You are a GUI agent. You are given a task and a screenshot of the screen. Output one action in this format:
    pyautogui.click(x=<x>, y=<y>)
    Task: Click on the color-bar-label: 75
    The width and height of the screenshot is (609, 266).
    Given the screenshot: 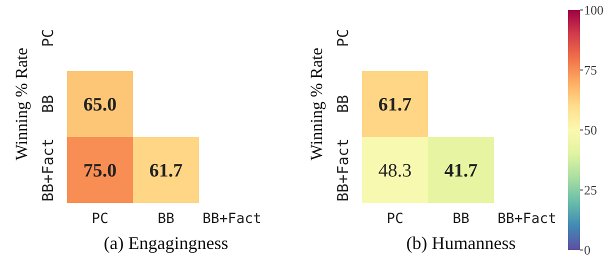 What is the action you would take?
    pyautogui.click(x=590, y=70)
    